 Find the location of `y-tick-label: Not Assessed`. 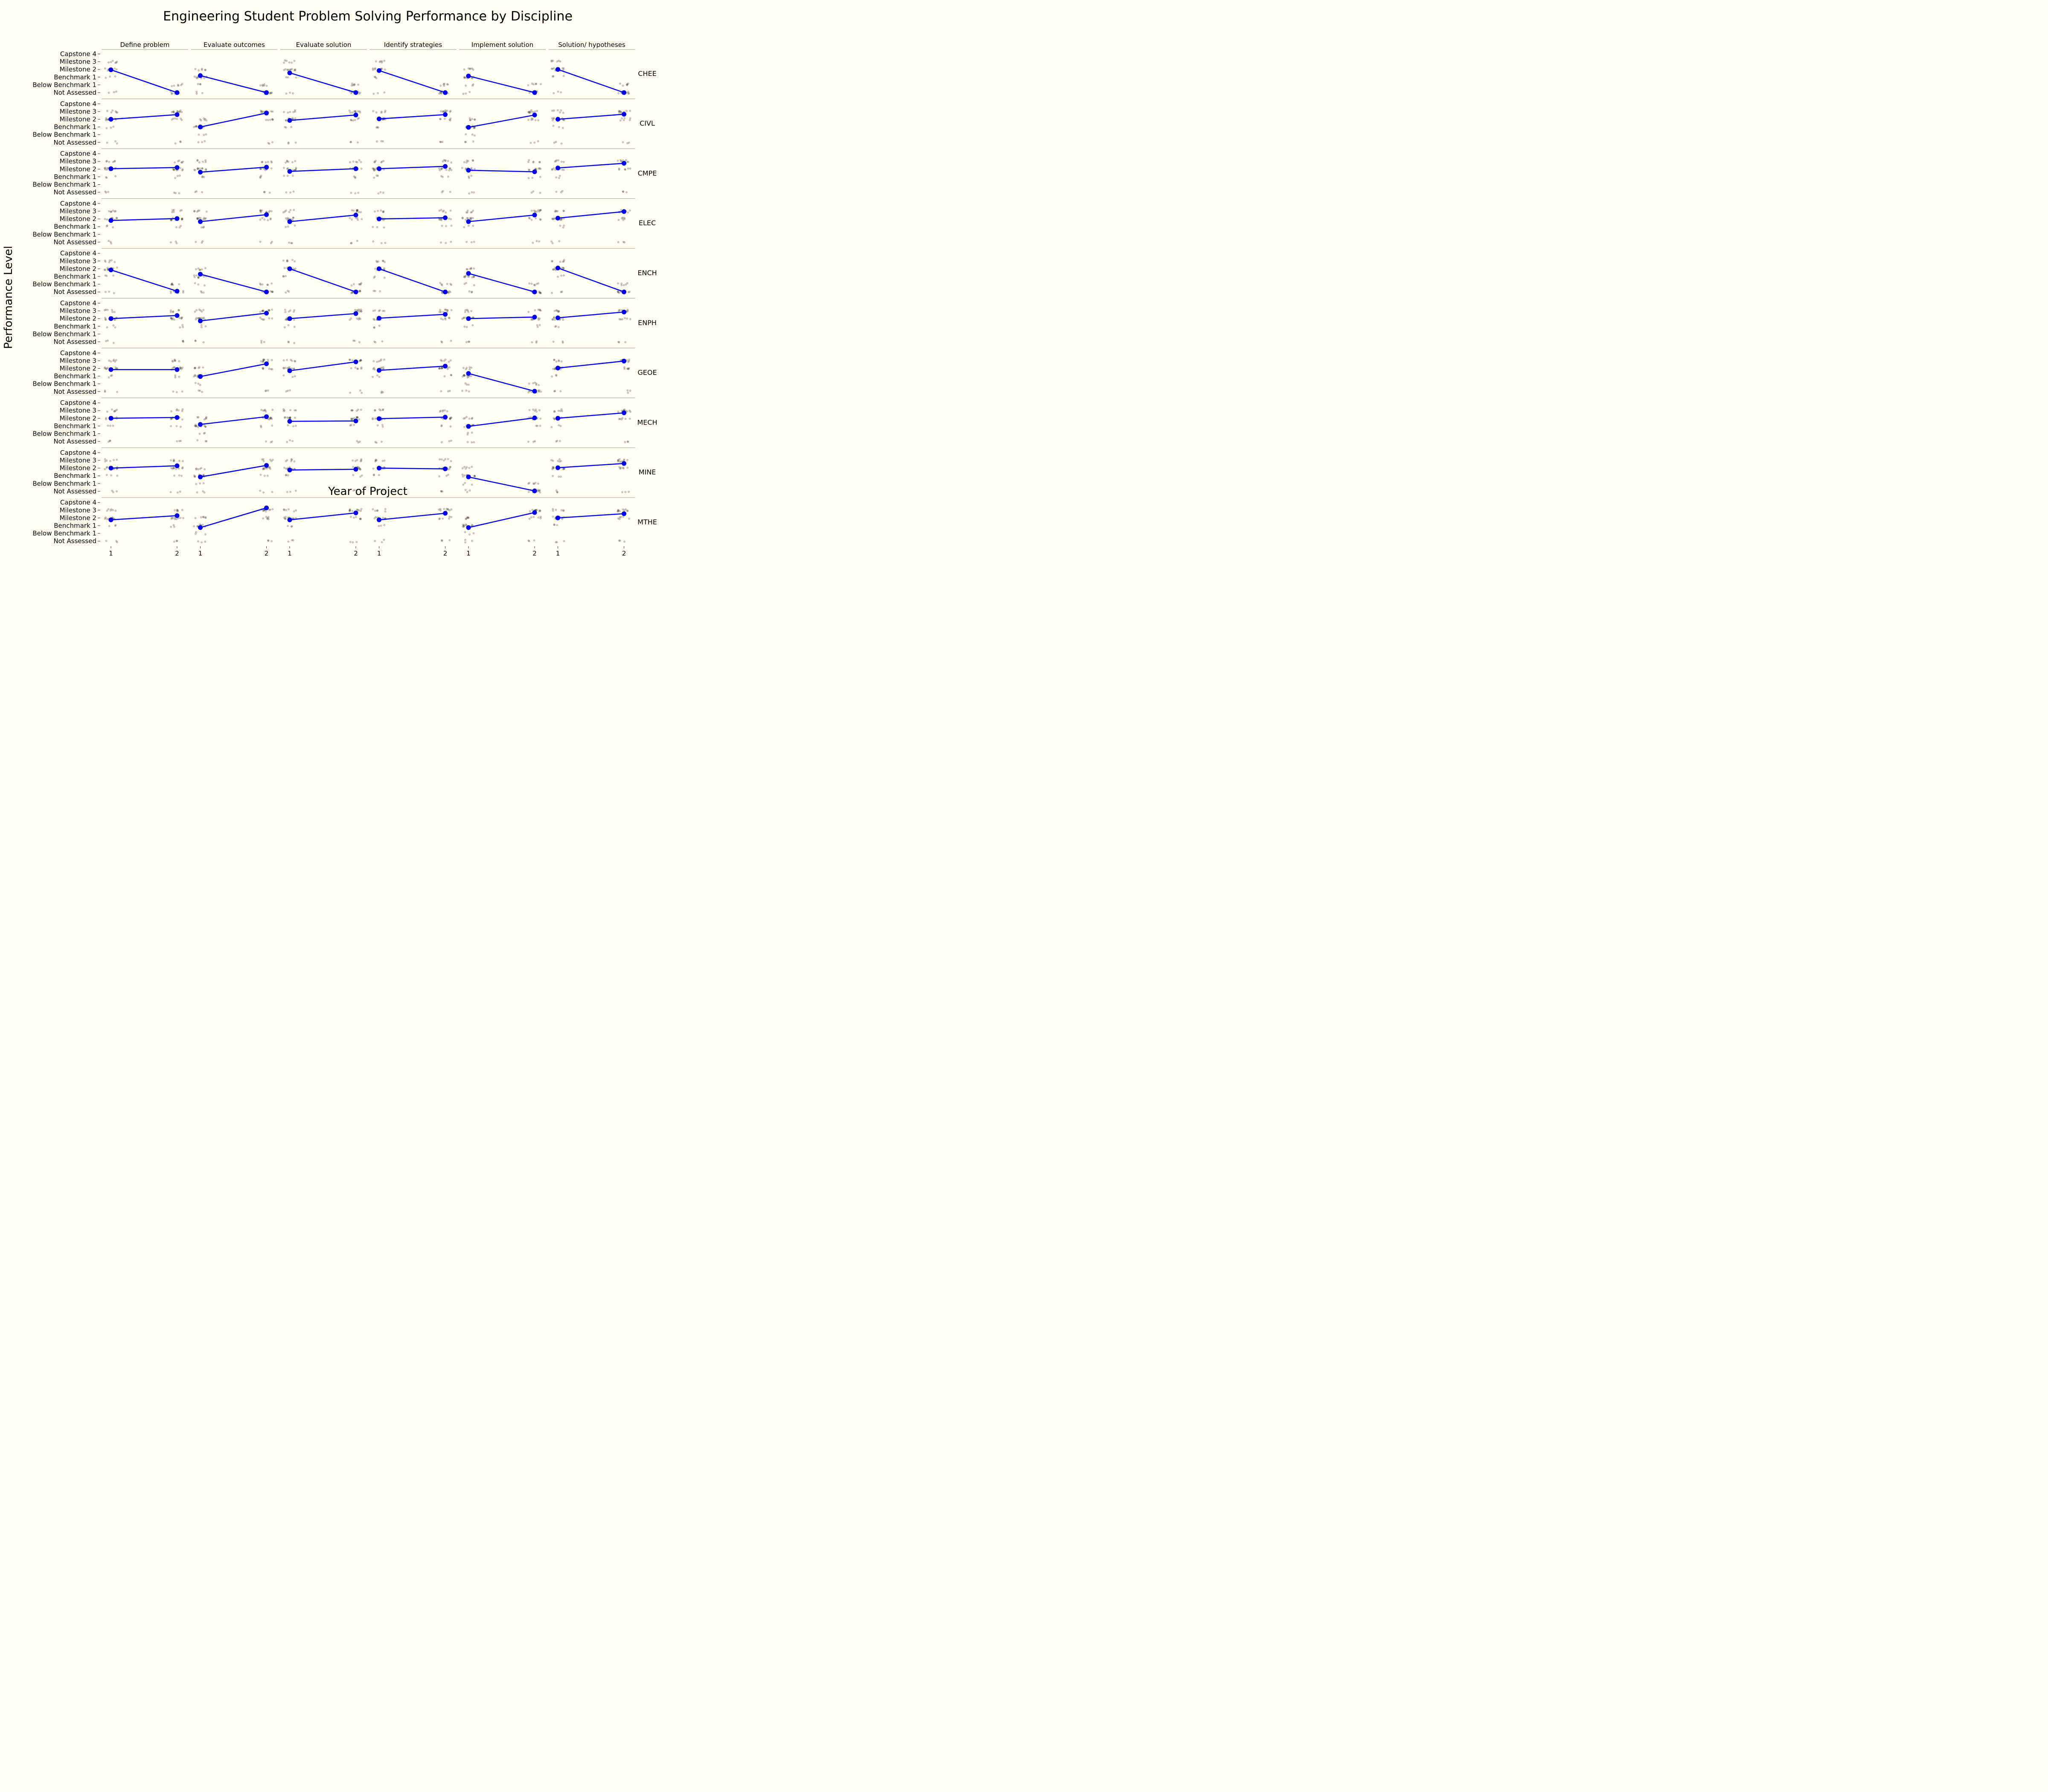

y-tick-label: Not Assessed is located at coordinates (74, 491).